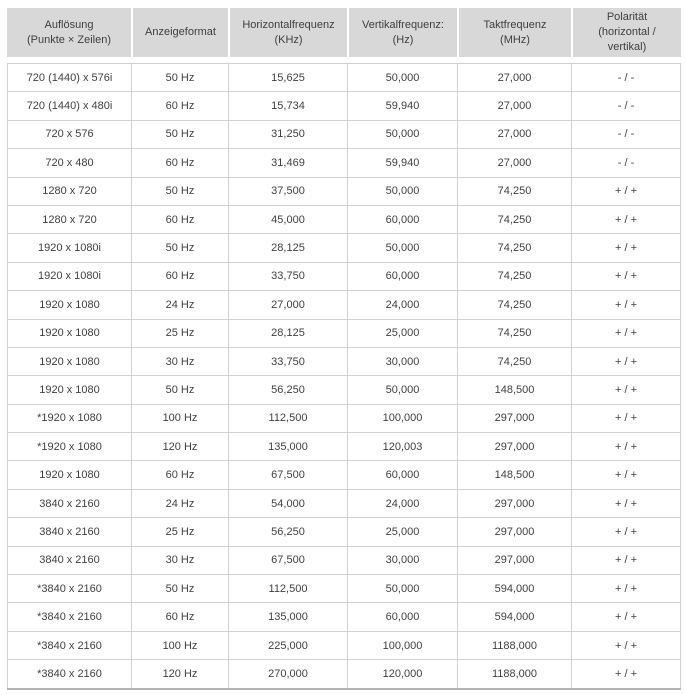 The height and width of the screenshot is (695, 686). What do you see at coordinates (402, 32) in the screenshot?
I see `column-header-vertical-frequency: Vertikalfrequenz: (Hz)` at bounding box center [402, 32].